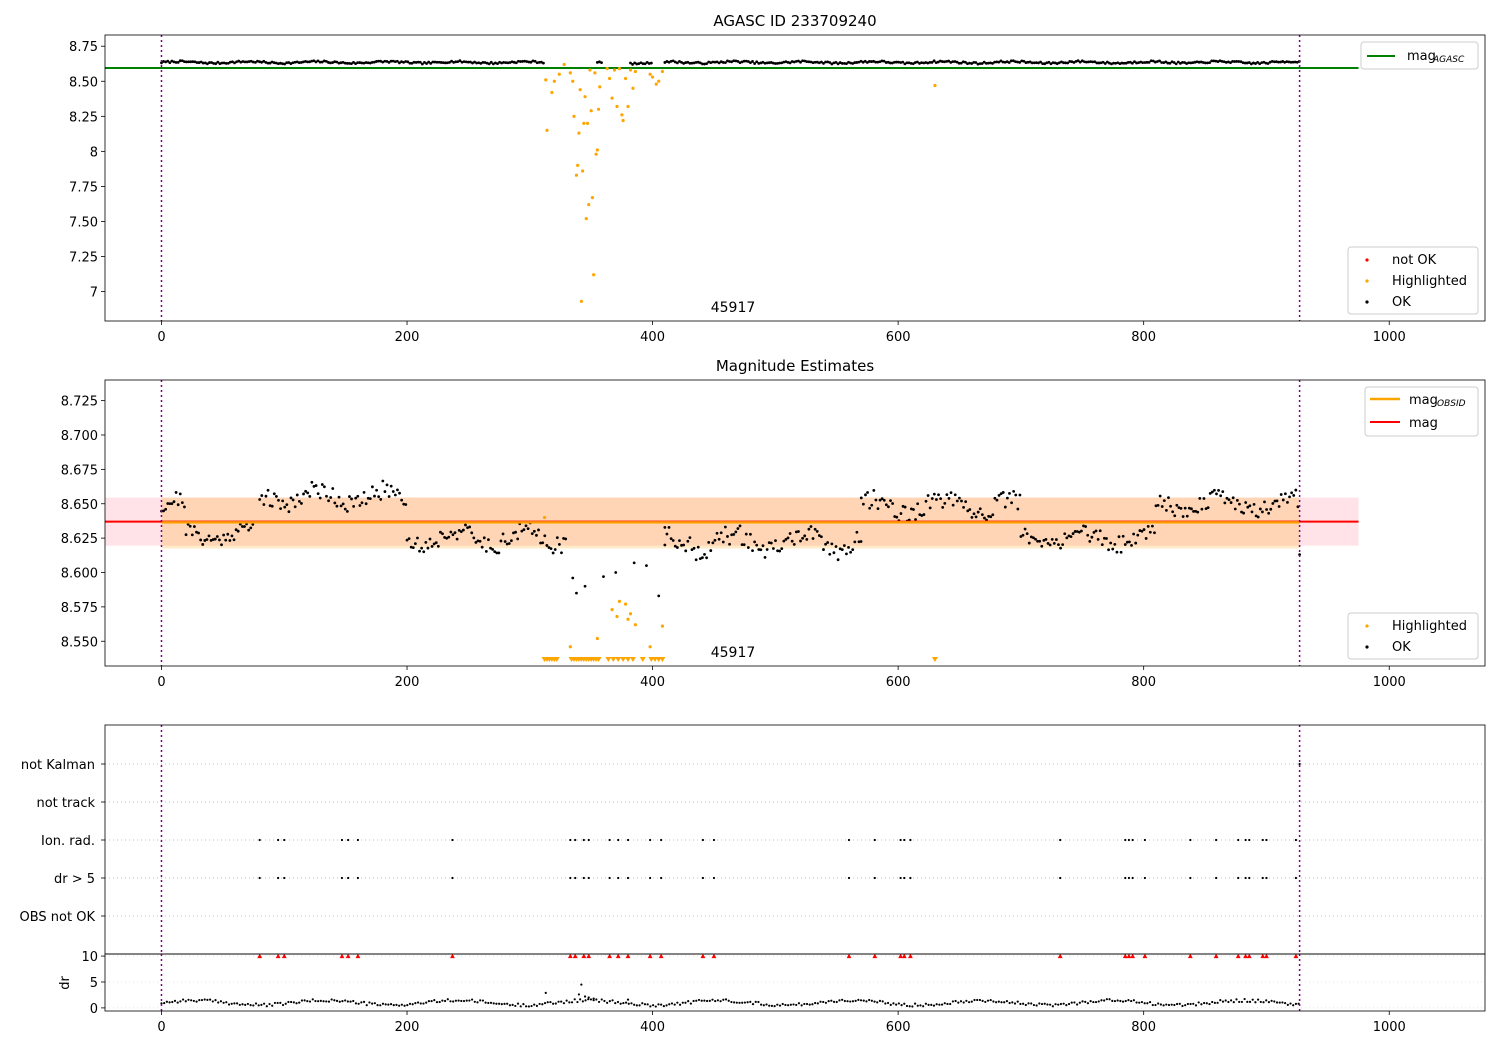 The height and width of the screenshot is (1050, 1500). Describe the element at coordinates (618, 659) in the screenshot. I see `out-of-range-marker` at that location.